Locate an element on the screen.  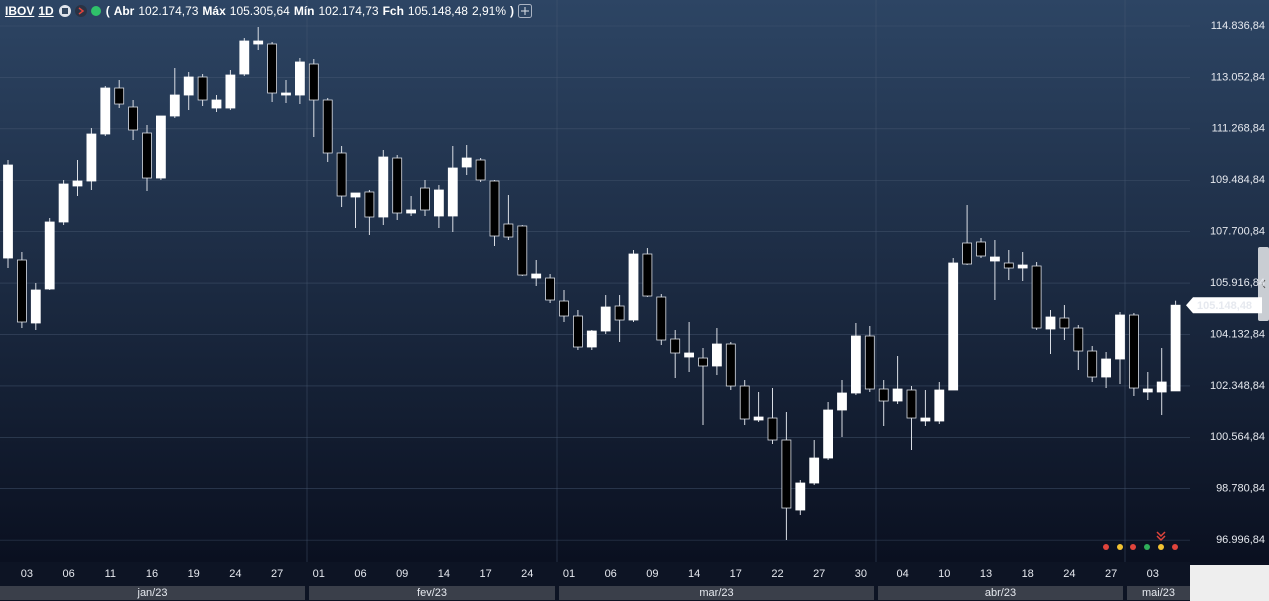
bracket: ) is located at coordinates (512, 11).